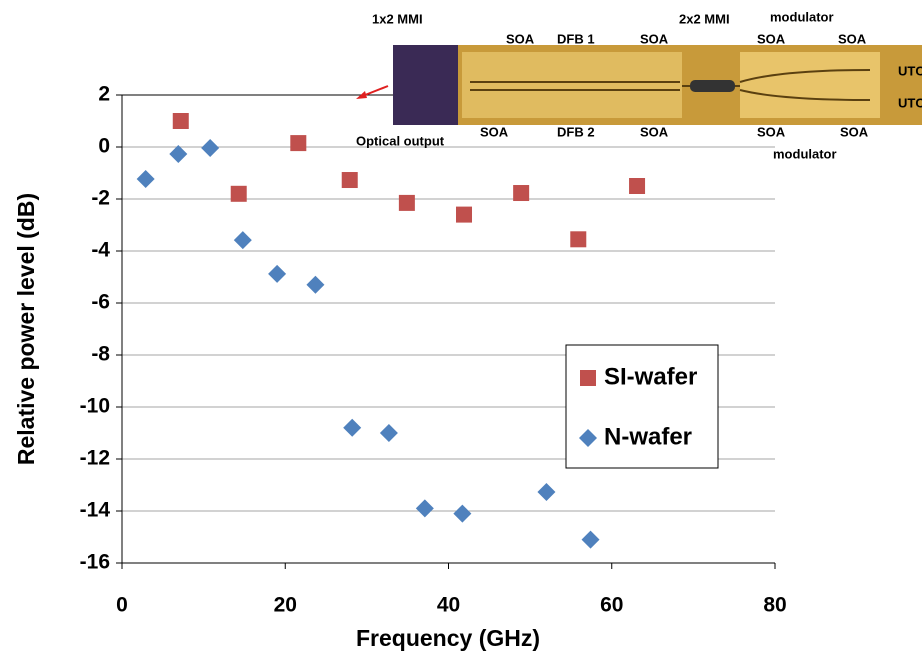 The height and width of the screenshot is (665, 922). I want to click on annotation: 1x2 MMI, so click(397, 18).